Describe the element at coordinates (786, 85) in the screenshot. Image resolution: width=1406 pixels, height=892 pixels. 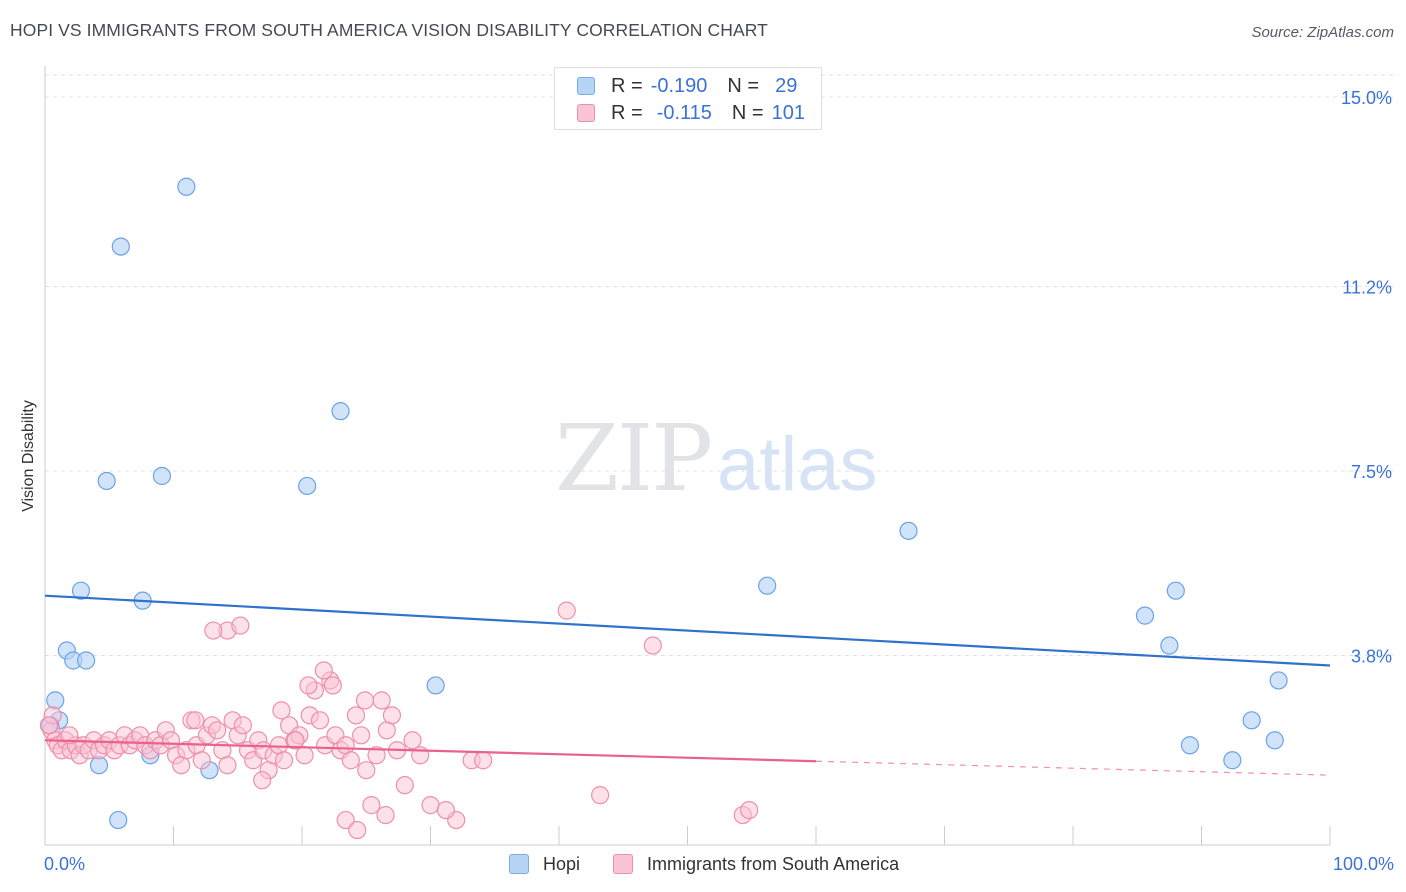
I see `legend-n-value: 29` at that location.